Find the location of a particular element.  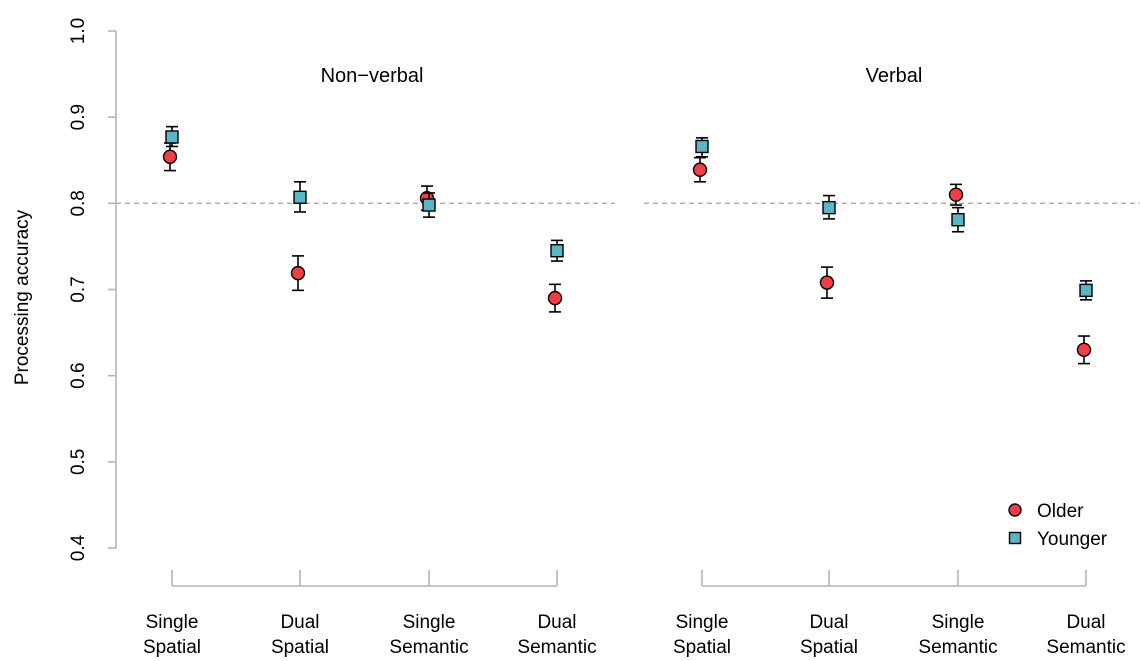

legend-label: Younger is located at coordinates (1072, 539).